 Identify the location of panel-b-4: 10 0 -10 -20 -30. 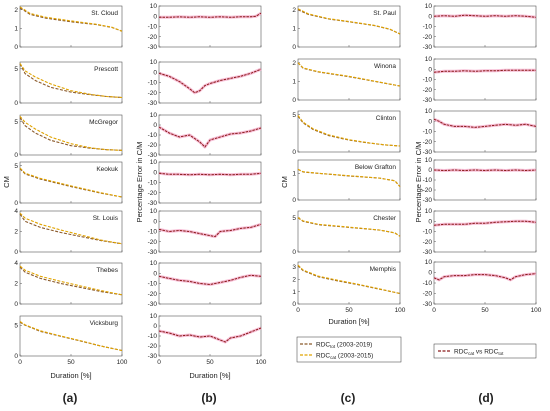
(205, 183).